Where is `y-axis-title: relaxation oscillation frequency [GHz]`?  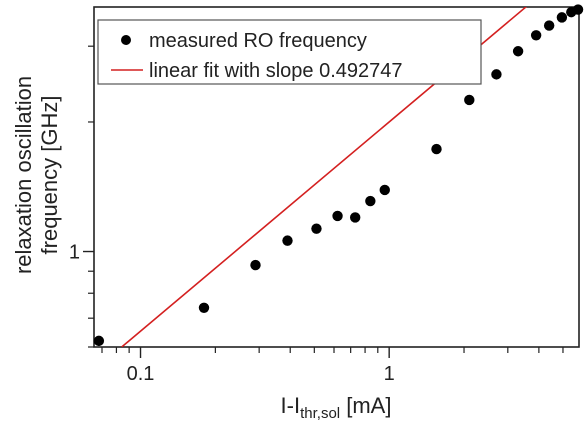 y-axis-title: relaxation oscillation frequency [GHz] is located at coordinates (36, 175).